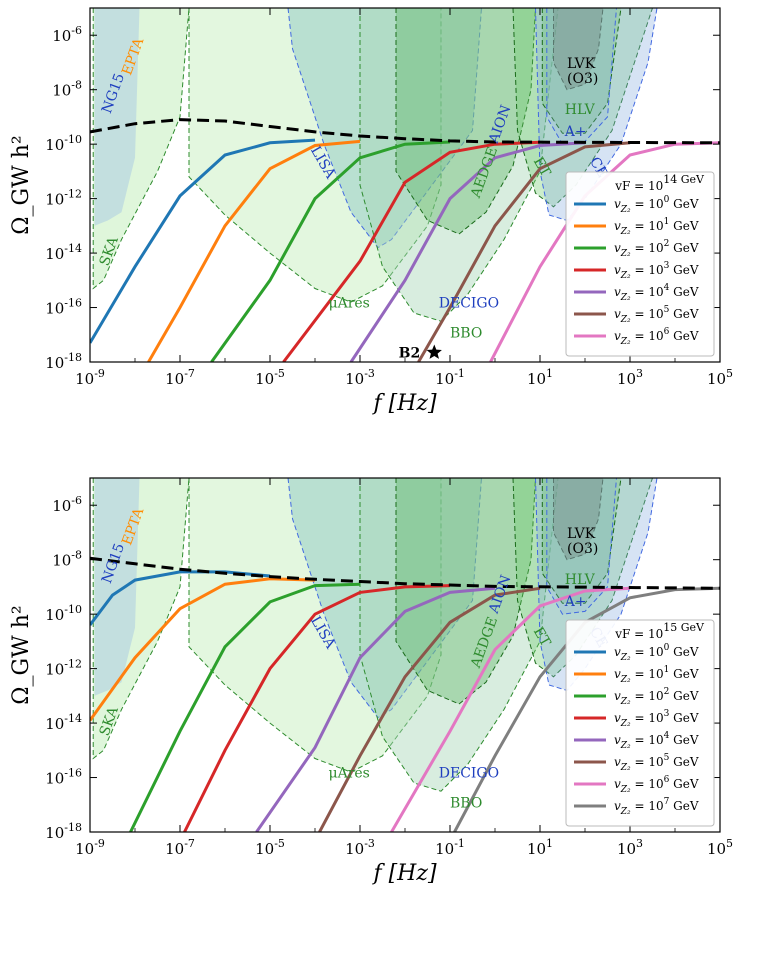 This screenshot has width=763, height=965. What do you see at coordinates (656, 807) in the screenshot?
I see `legend-label-7: vZ₂ = 107 GeV` at bounding box center [656, 807].